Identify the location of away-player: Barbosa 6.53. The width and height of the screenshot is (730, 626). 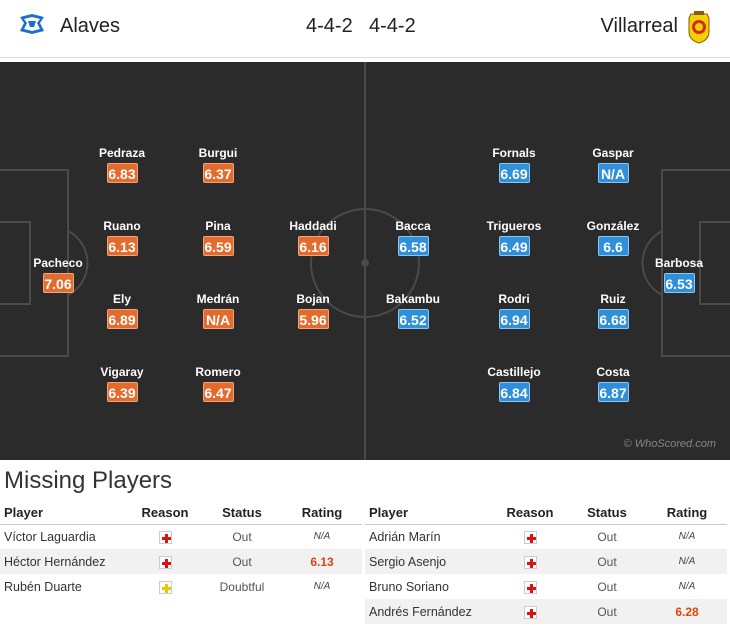
(679, 275).